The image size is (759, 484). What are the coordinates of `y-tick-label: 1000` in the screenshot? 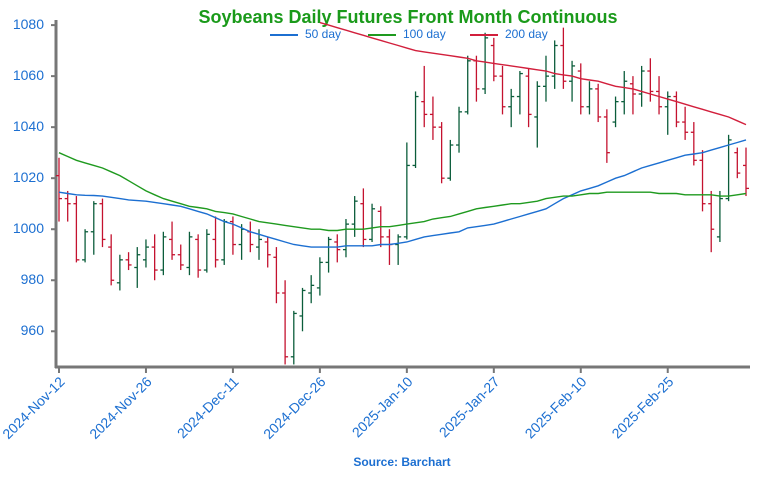 It's located at (28, 228).